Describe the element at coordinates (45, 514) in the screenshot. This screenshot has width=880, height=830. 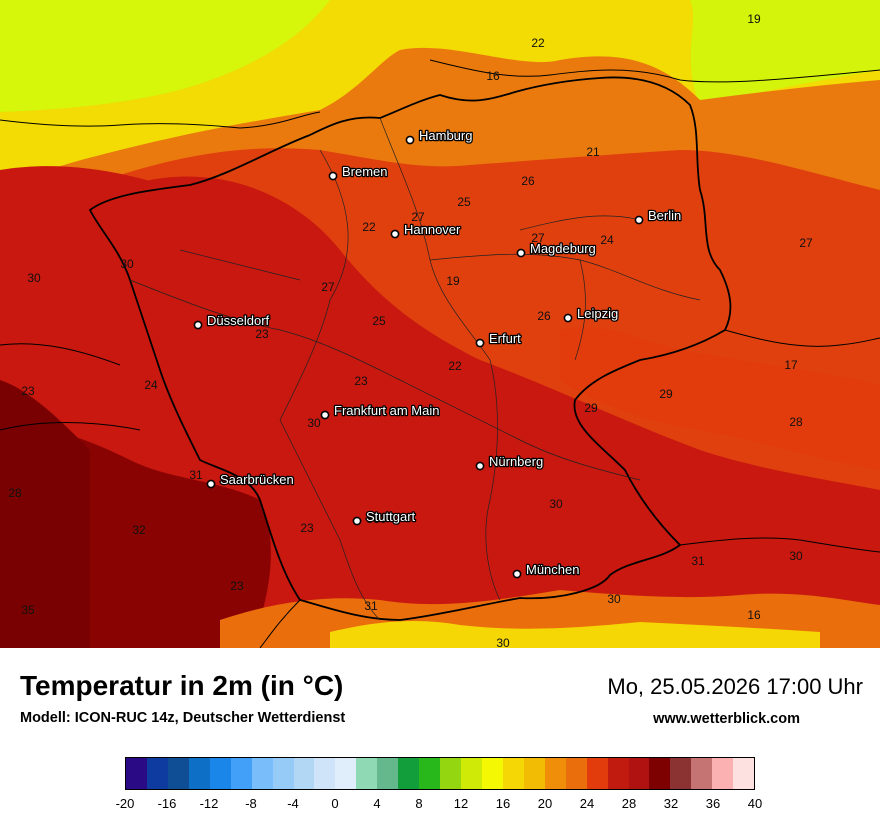
I see `far-southwest-dark` at that location.